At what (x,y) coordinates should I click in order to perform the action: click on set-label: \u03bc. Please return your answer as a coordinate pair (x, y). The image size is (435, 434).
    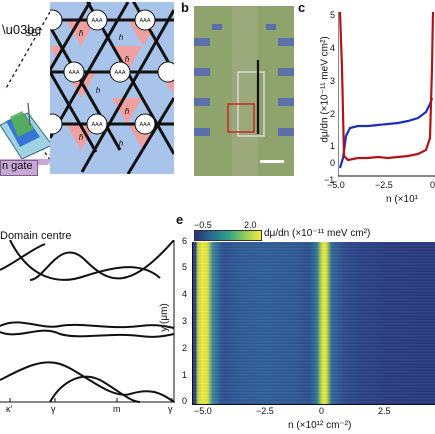
    Looking at the image, I should click on (22, 29).